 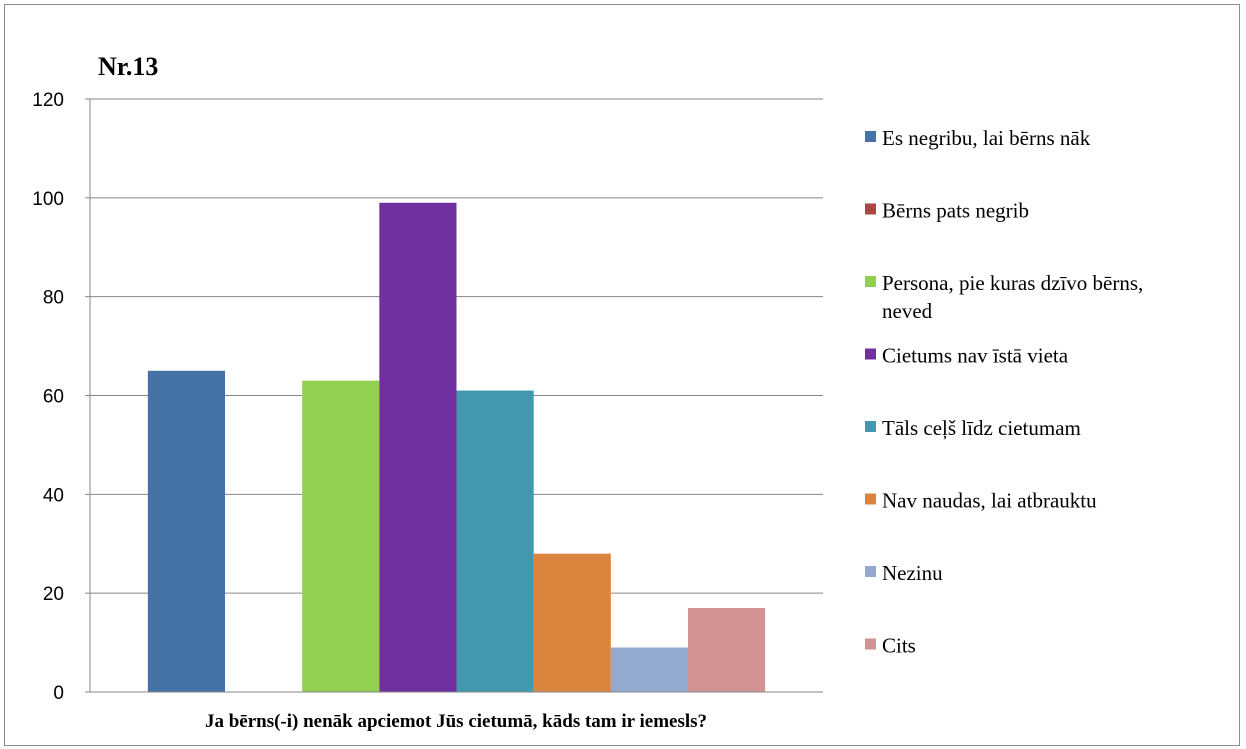 What do you see at coordinates (955, 211) in the screenshot?
I see `legend-label: Bērns pats negrib` at bounding box center [955, 211].